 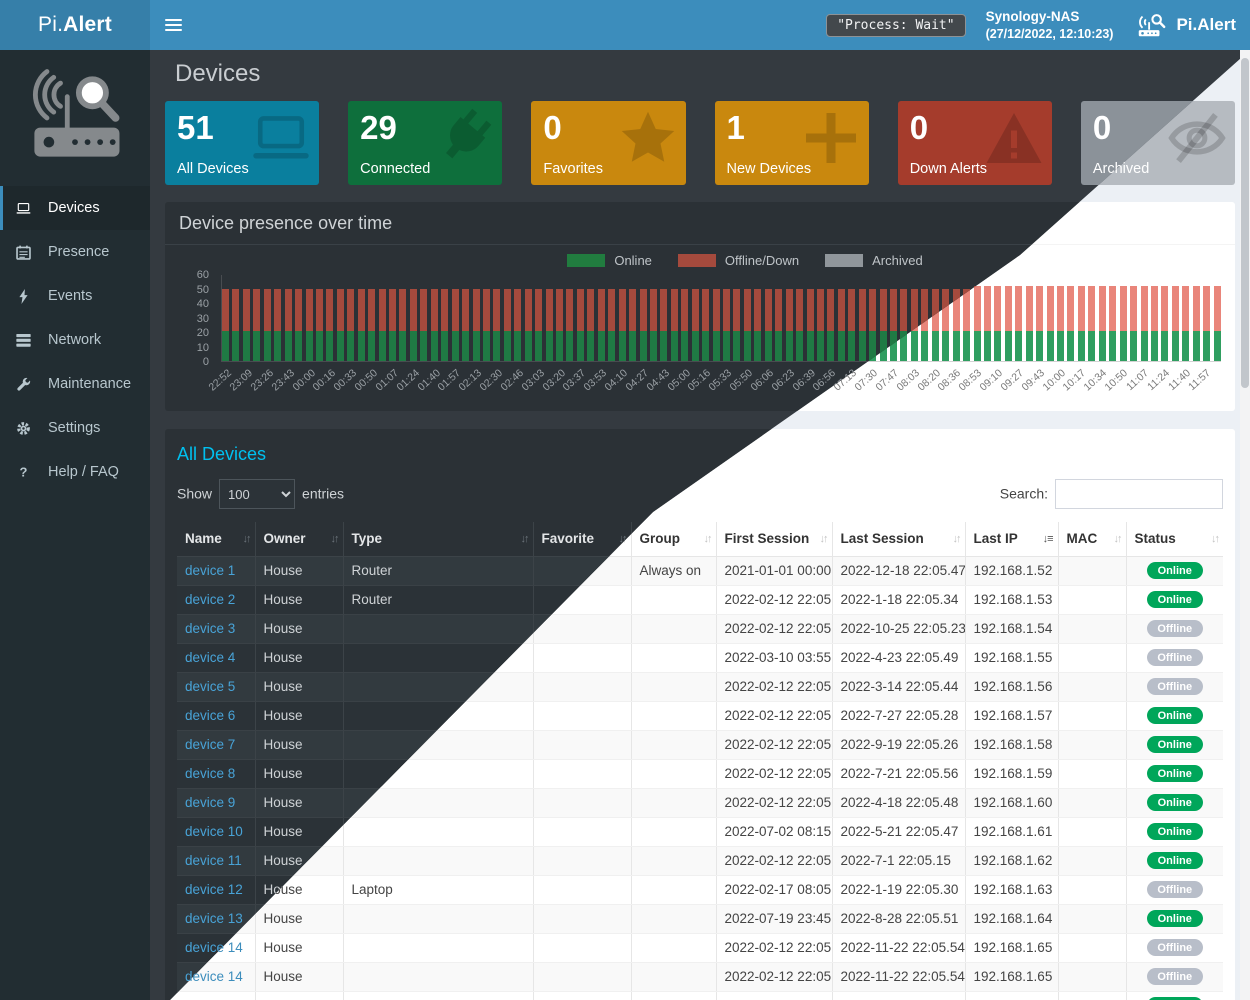 I want to click on stat-card-all-devices: 51 All Devices, so click(x=242, y=143).